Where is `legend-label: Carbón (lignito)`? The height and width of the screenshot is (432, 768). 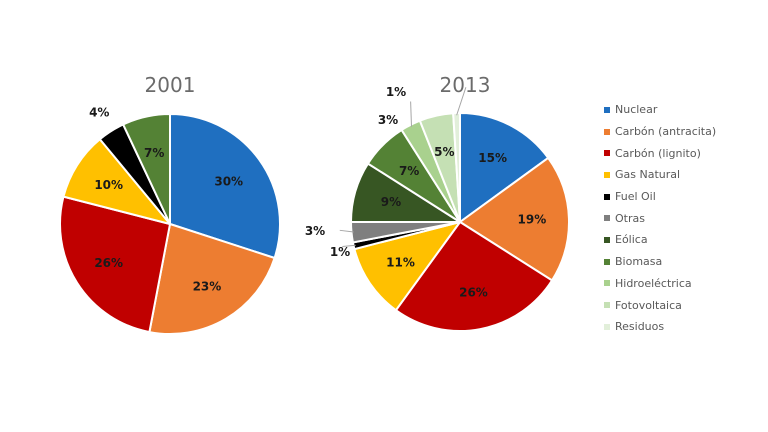 legend-label: Carbón (lignito) is located at coordinates (658, 153).